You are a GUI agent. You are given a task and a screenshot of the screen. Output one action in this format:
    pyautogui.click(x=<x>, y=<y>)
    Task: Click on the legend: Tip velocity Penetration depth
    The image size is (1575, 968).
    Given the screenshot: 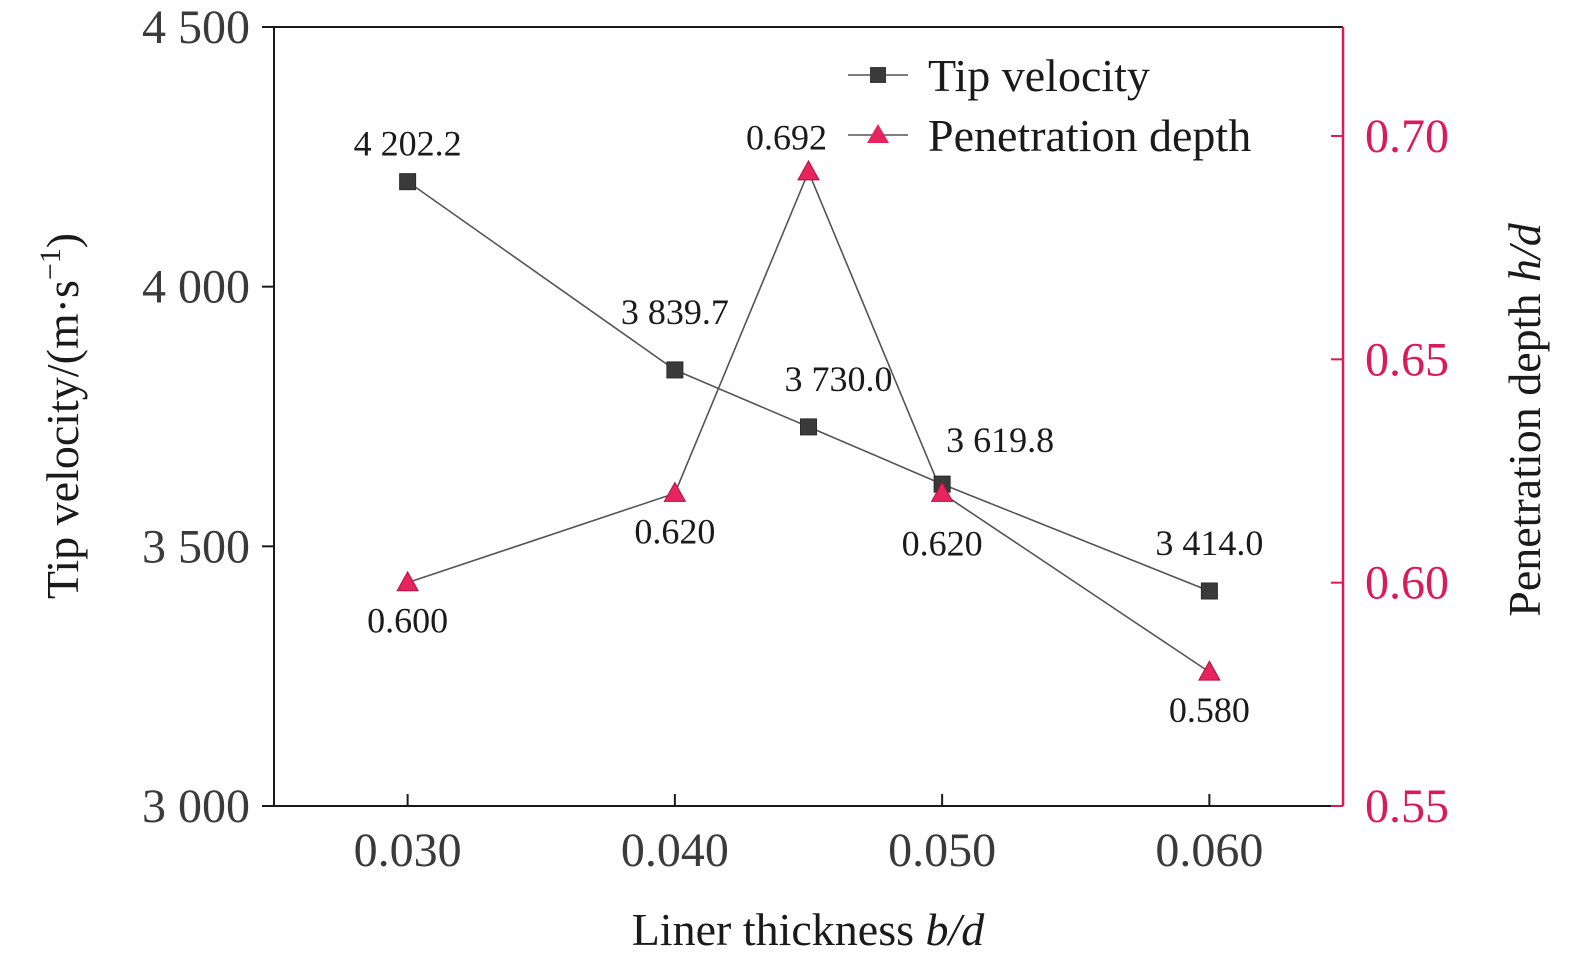 What is the action you would take?
    pyautogui.click(x=1049, y=105)
    